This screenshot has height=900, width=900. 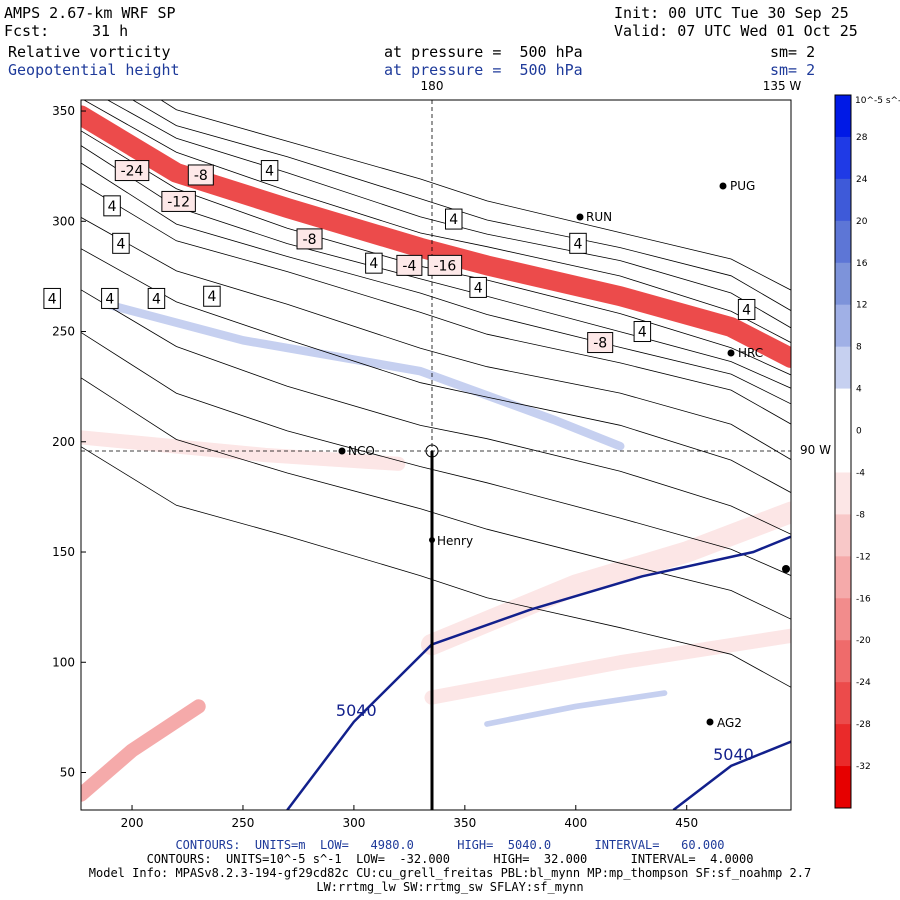 I want to click on field1-name: Relative vorticity, so click(x=89, y=52).